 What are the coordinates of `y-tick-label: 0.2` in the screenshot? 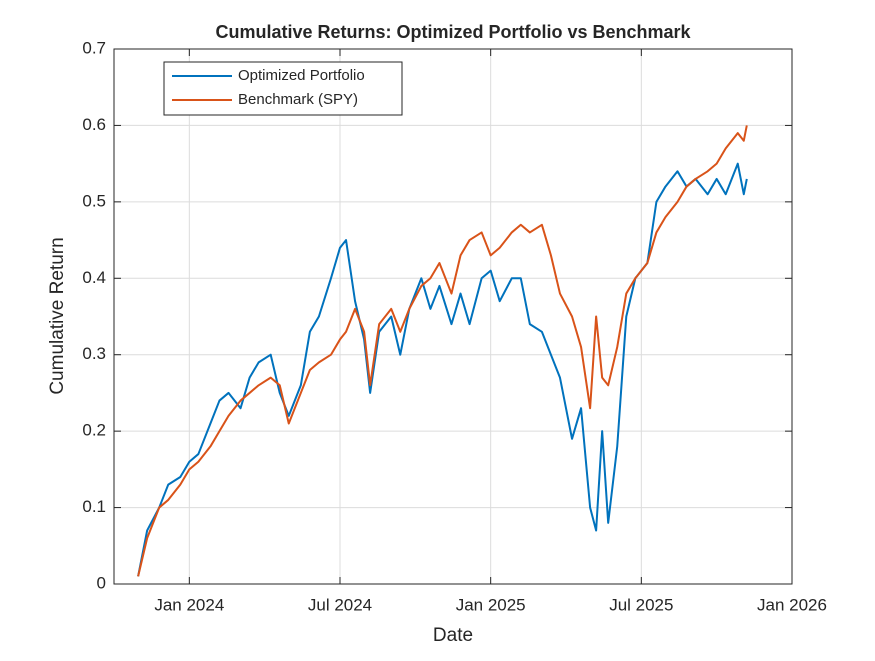 It's located at (94, 430).